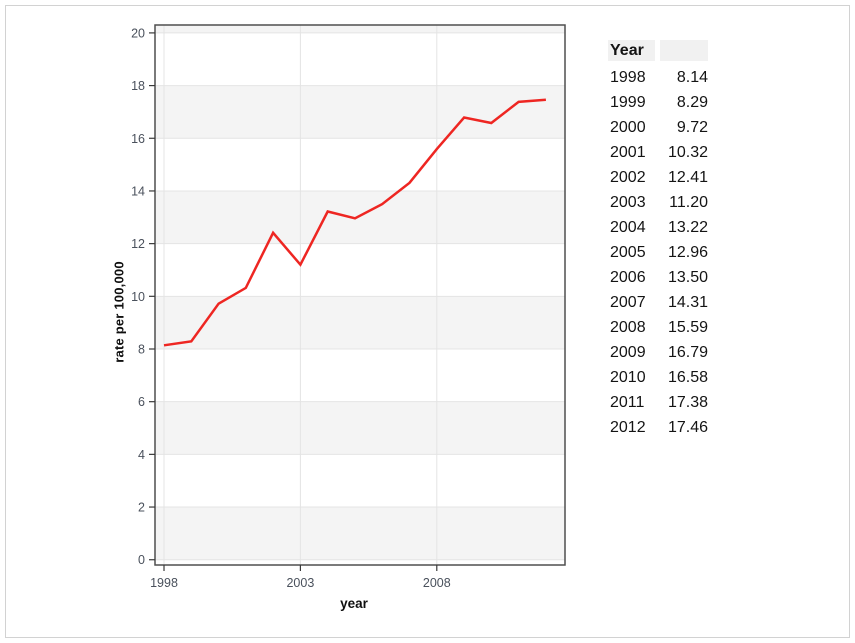  What do you see at coordinates (627, 402) in the screenshot?
I see `table-cell-year: 2011` at bounding box center [627, 402].